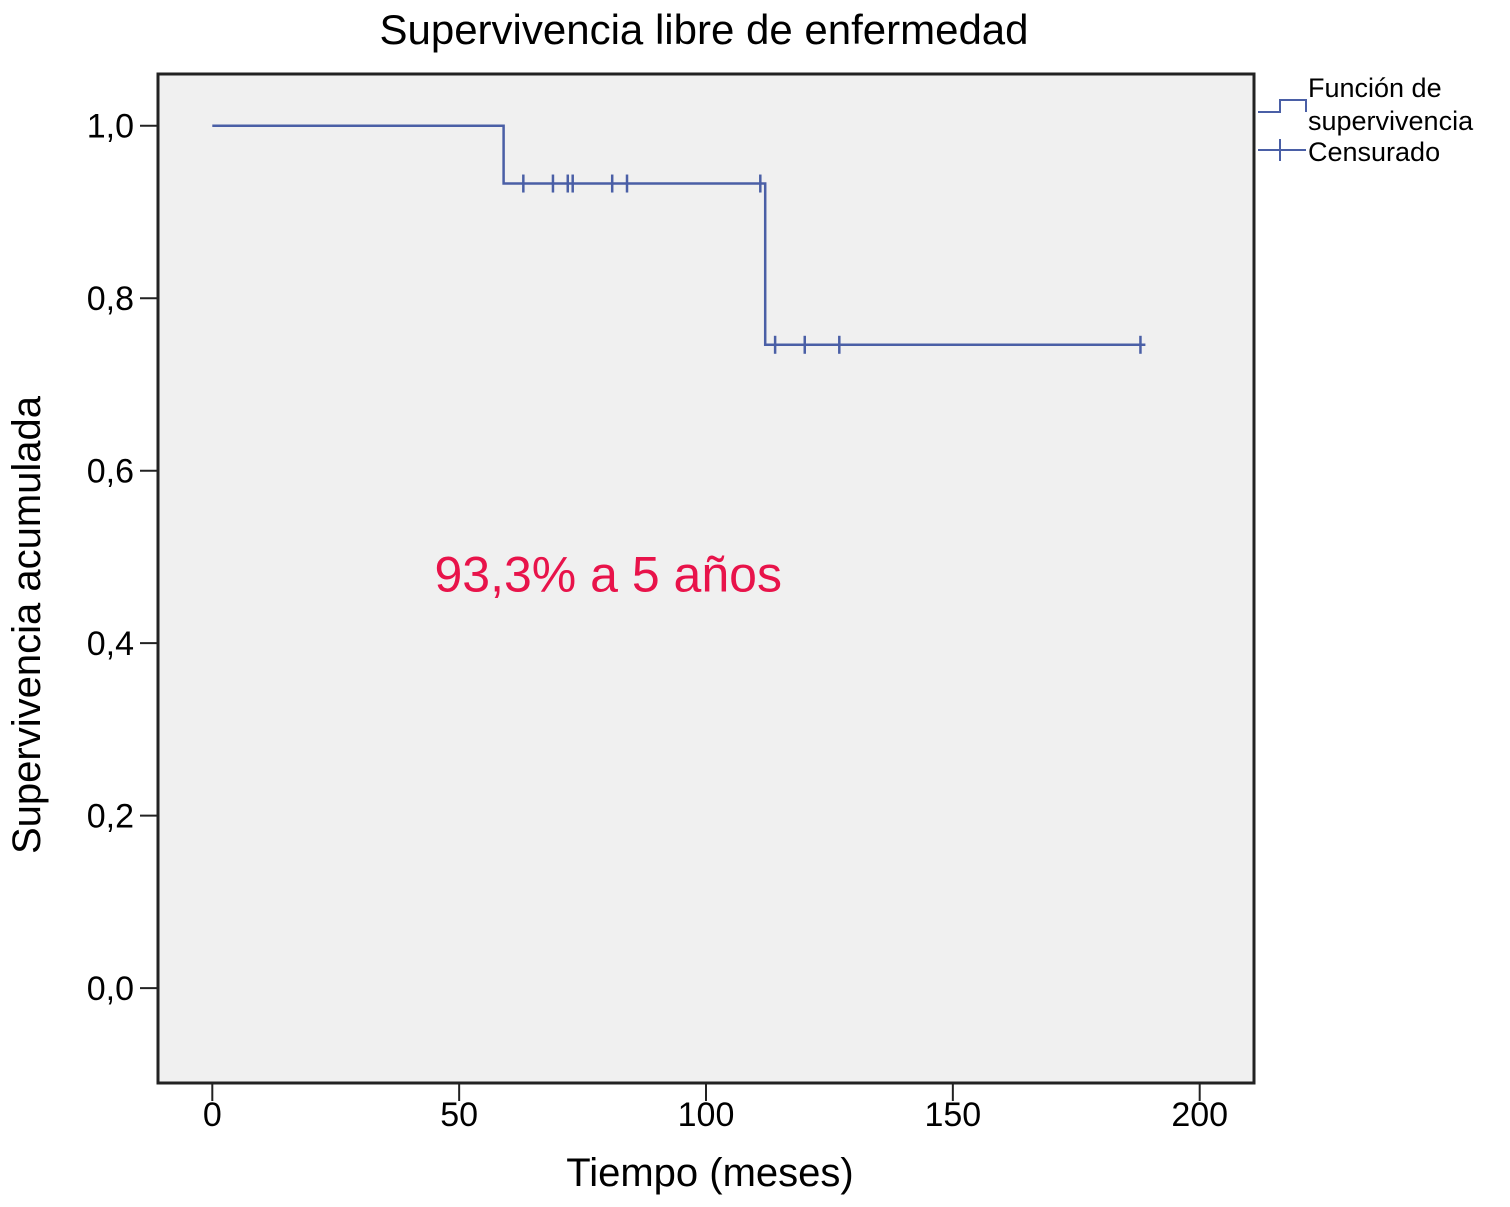 The height and width of the screenshot is (1207, 1510). What do you see at coordinates (709, 1173) in the screenshot?
I see `x-axis-label: Tiempo (meses)` at bounding box center [709, 1173].